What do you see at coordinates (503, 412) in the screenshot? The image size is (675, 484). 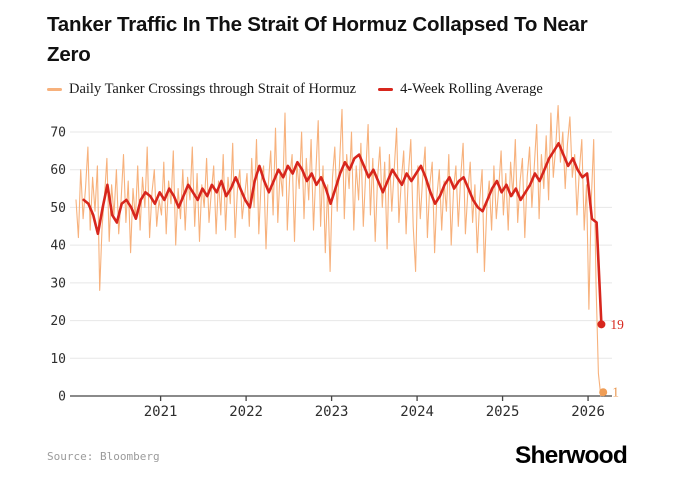 I see `x-axis-tick-label: 2025` at bounding box center [503, 412].